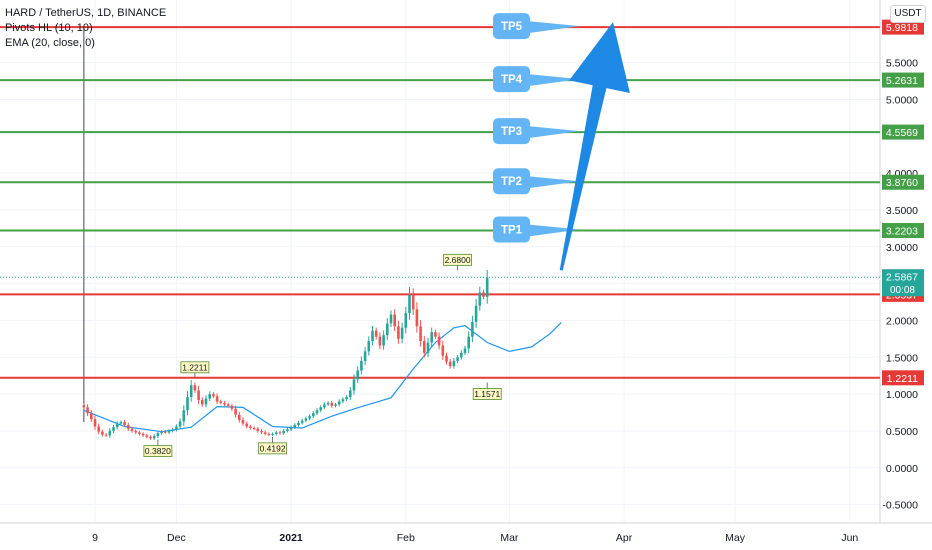 The width and height of the screenshot is (932, 550). What do you see at coordinates (49, 28) in the screenshot?
I see `legend-pivots: Pivots HL (10, 10)` at bounding box center [49, 28].